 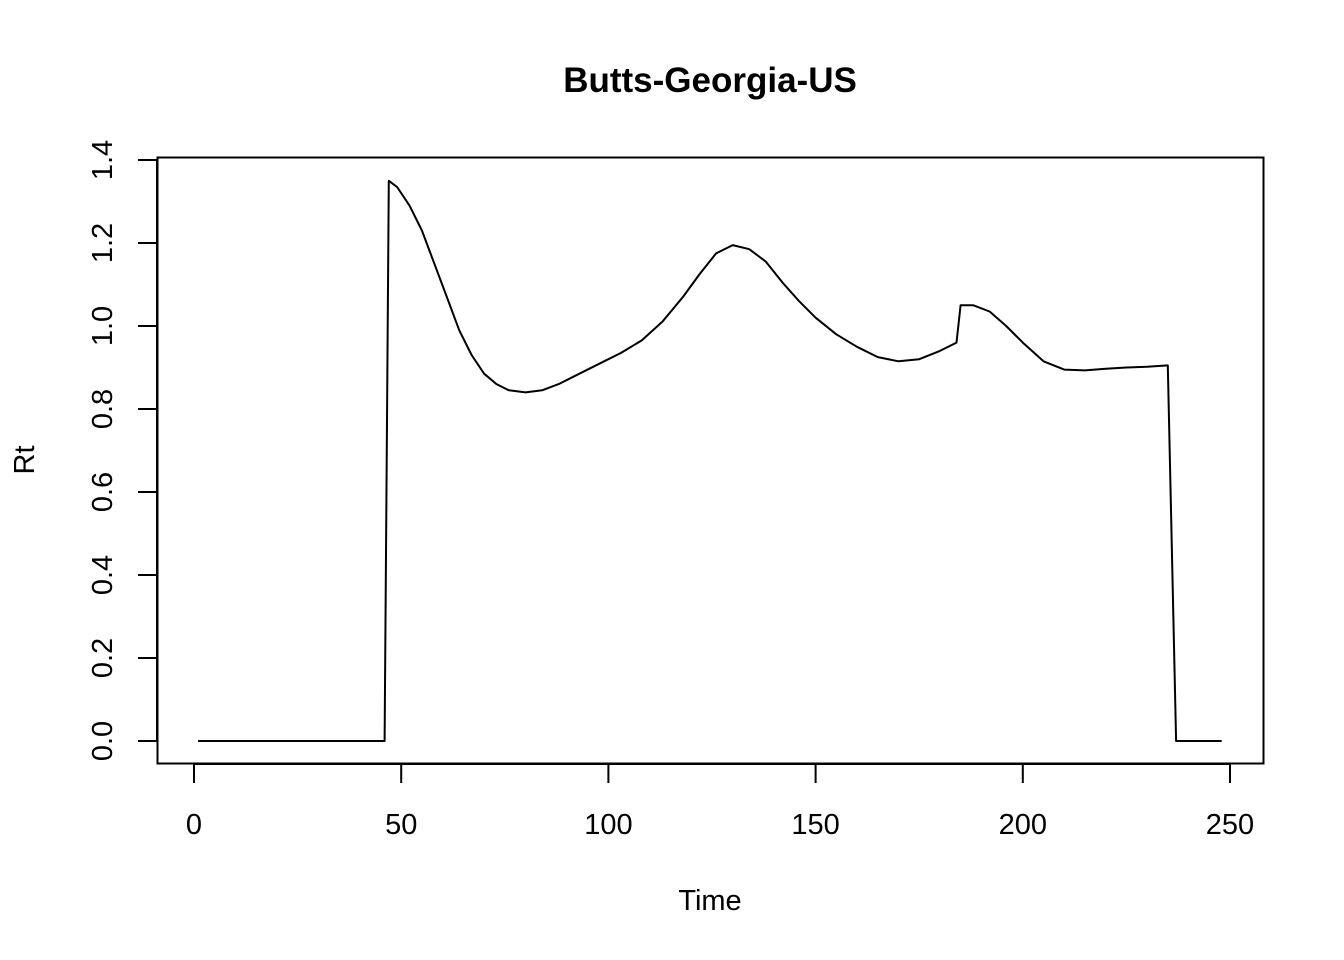 I want to click on y-tick-label: 0.2, so click(x=103, y=658).